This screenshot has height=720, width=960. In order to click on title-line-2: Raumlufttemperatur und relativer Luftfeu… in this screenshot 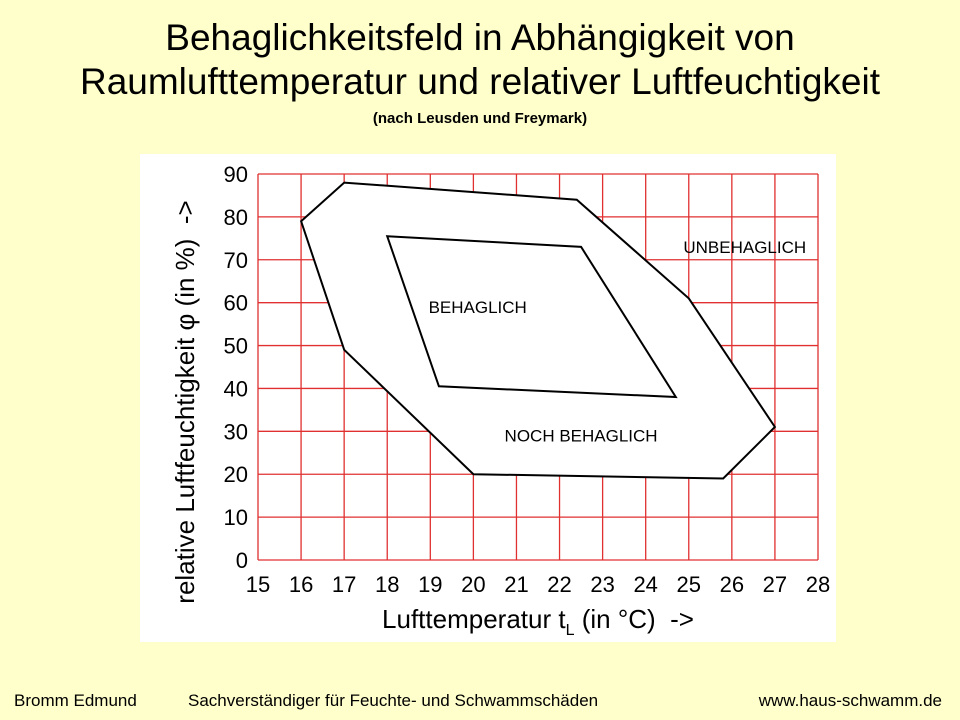, I will do `click(480, 81)`.